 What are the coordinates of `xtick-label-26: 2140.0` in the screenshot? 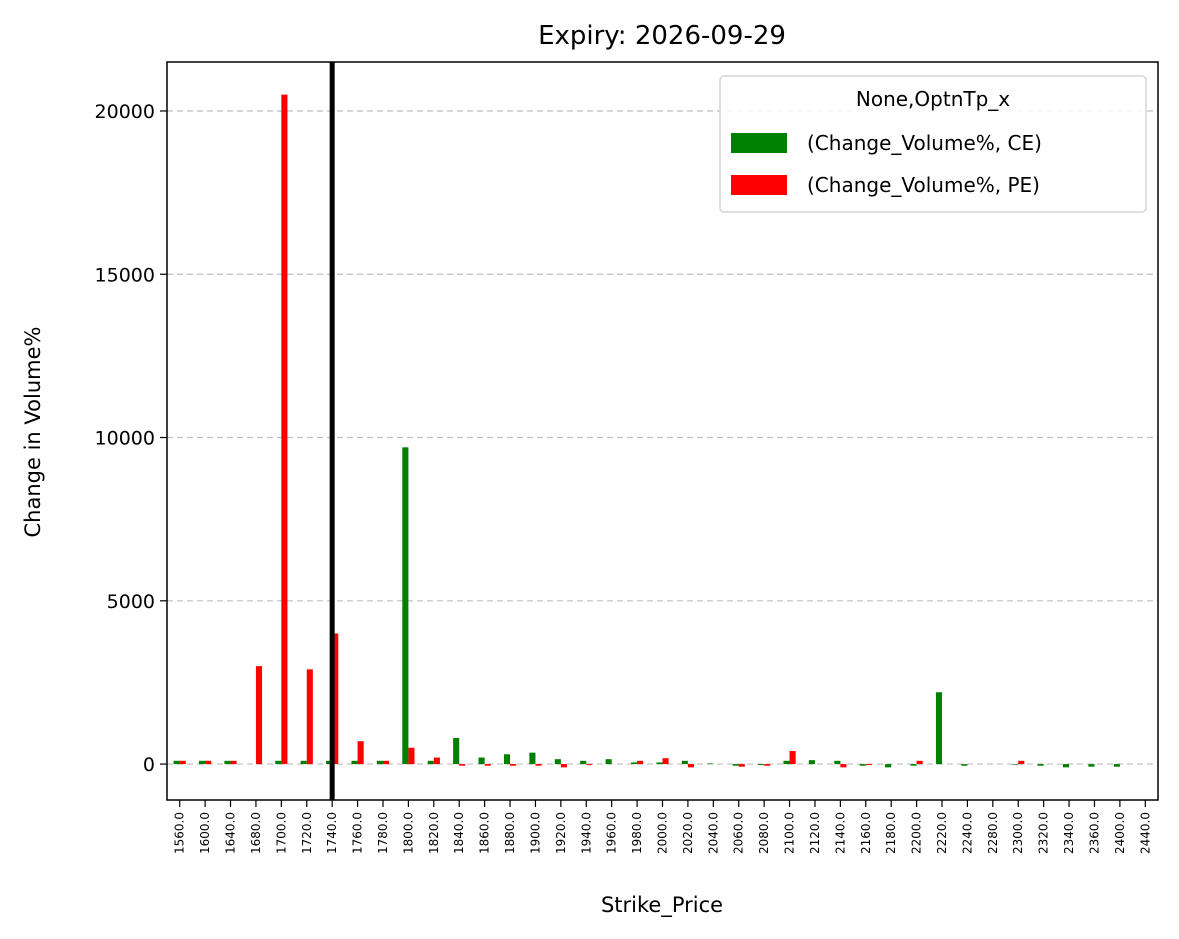 It's located at (840, 833).